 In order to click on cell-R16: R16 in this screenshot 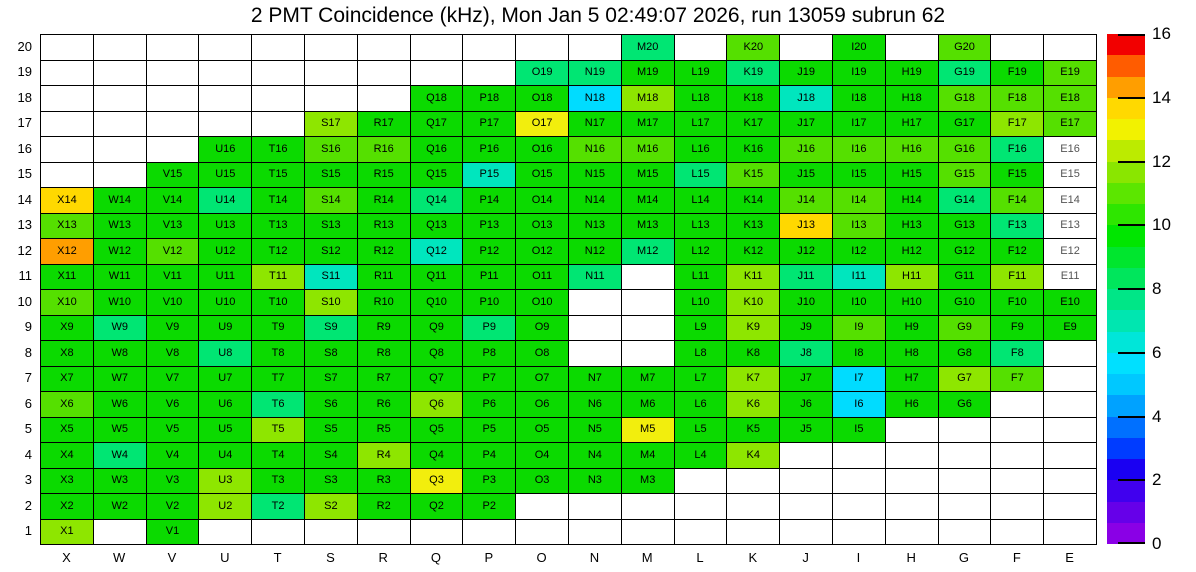, I will do `click(384, 150)`.